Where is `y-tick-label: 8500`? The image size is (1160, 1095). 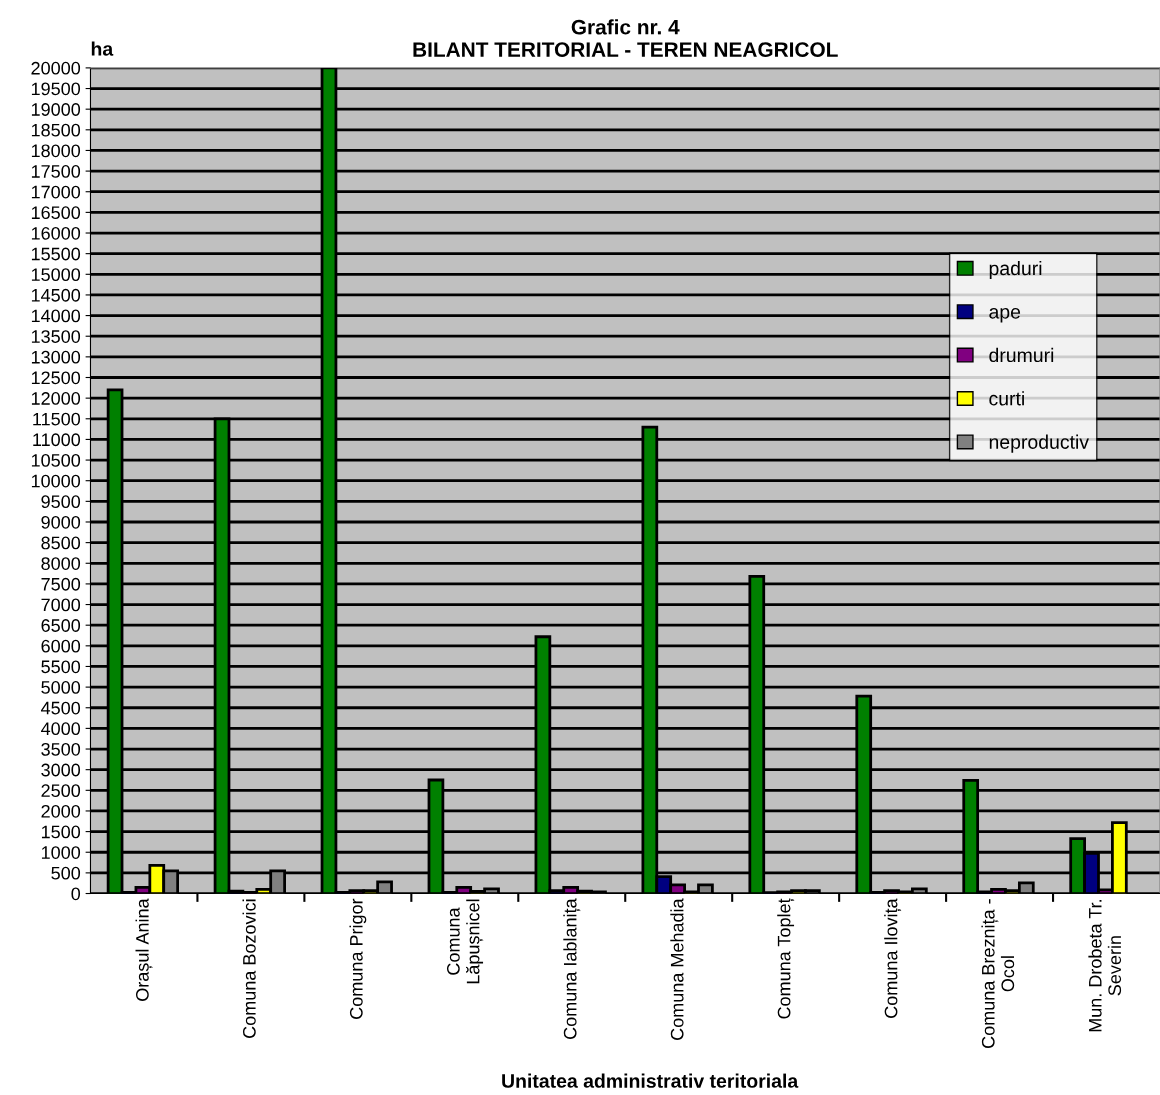
y-tick-label: 8500 is located at coordinates (61, 543).